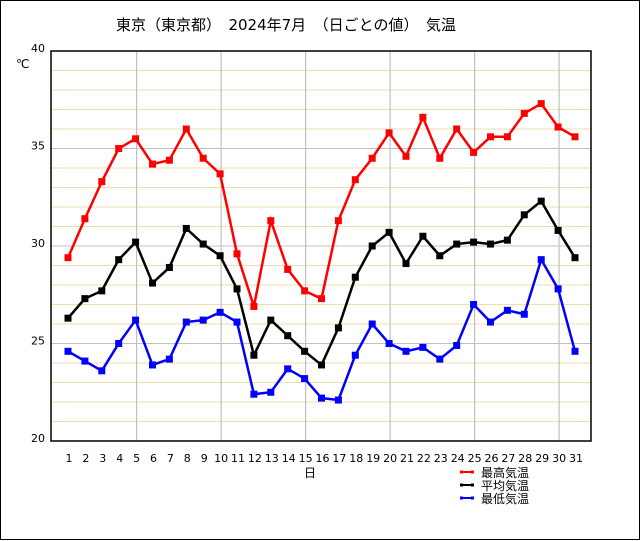 This screenshot has height=541, width=640. Describe the element at coordinates (356, 458) in the screenshot. I see `x-tick-label: 18` at that location.